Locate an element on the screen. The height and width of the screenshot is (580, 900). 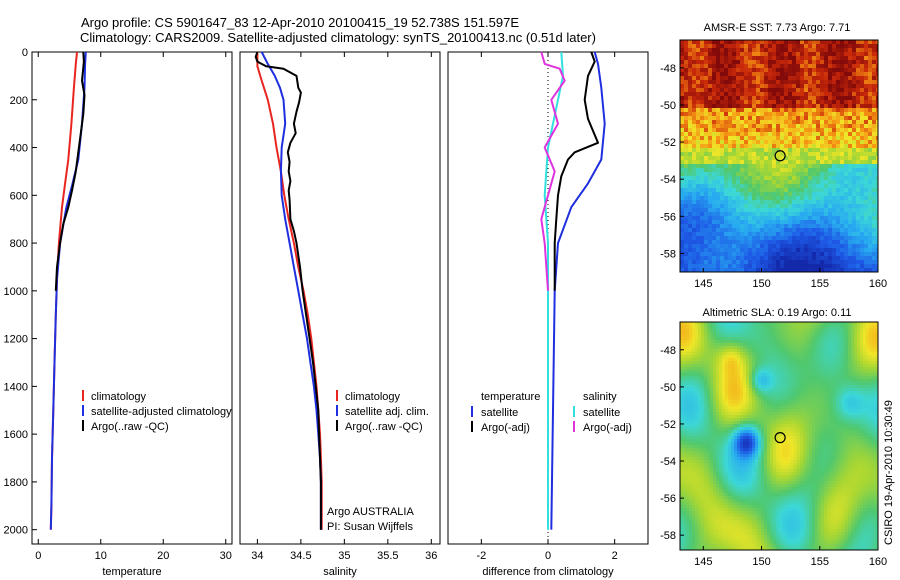
map-y-tick-label: -48 is located at coordinates (668, 69).